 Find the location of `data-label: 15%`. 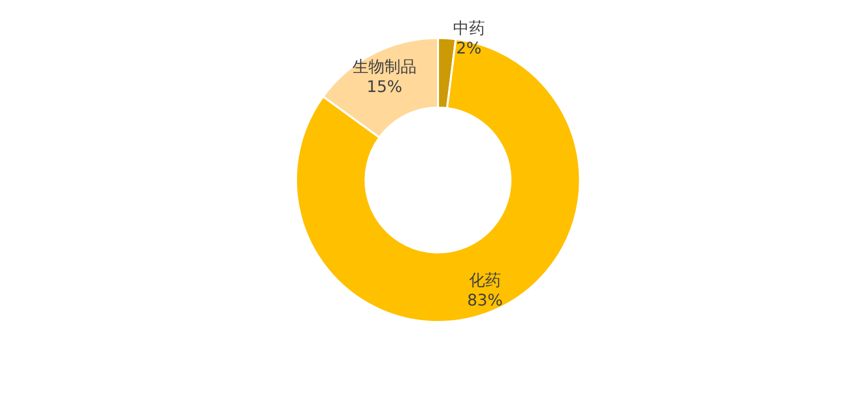

data-label: 15% is located at coordinates (384, 86).